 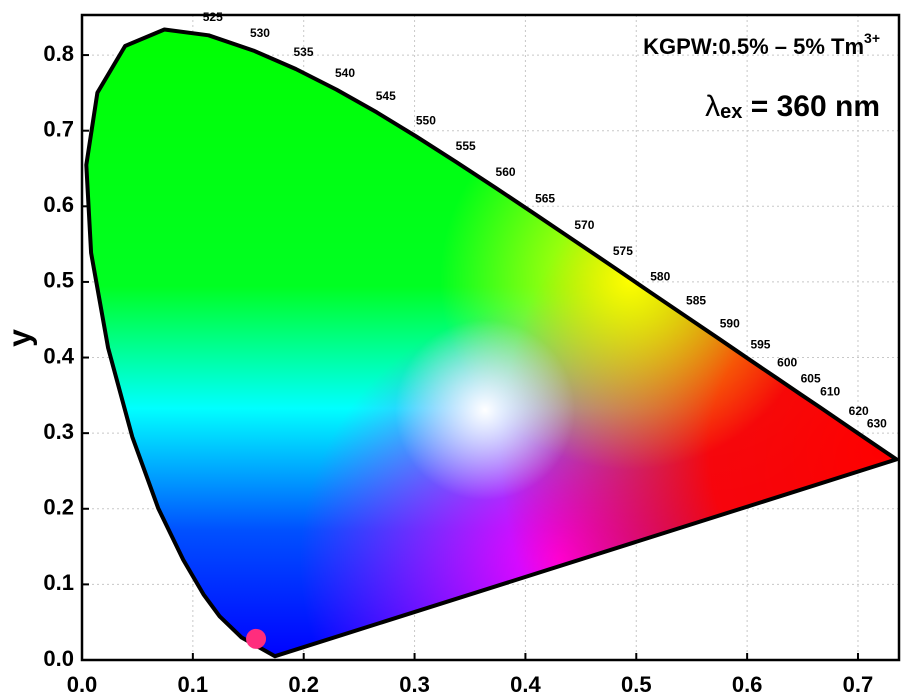 I want to click on x-tick-label: 0.1, so click(x=193, y=684).